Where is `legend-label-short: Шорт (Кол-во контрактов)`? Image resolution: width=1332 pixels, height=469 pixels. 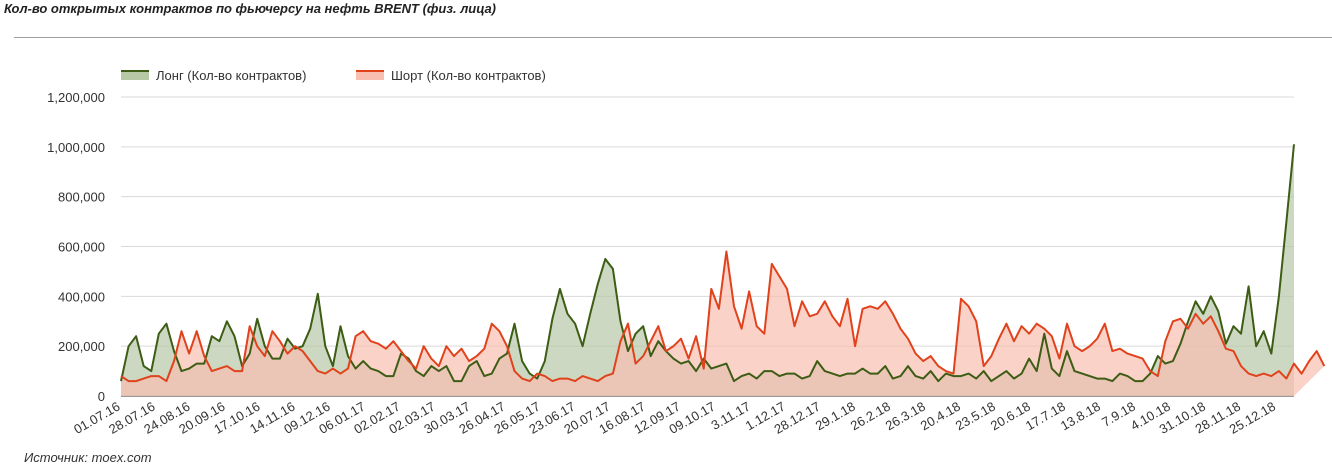 legend-label-short: Шорт (Кол-во контрактов) is located at coordinates (468, 75).